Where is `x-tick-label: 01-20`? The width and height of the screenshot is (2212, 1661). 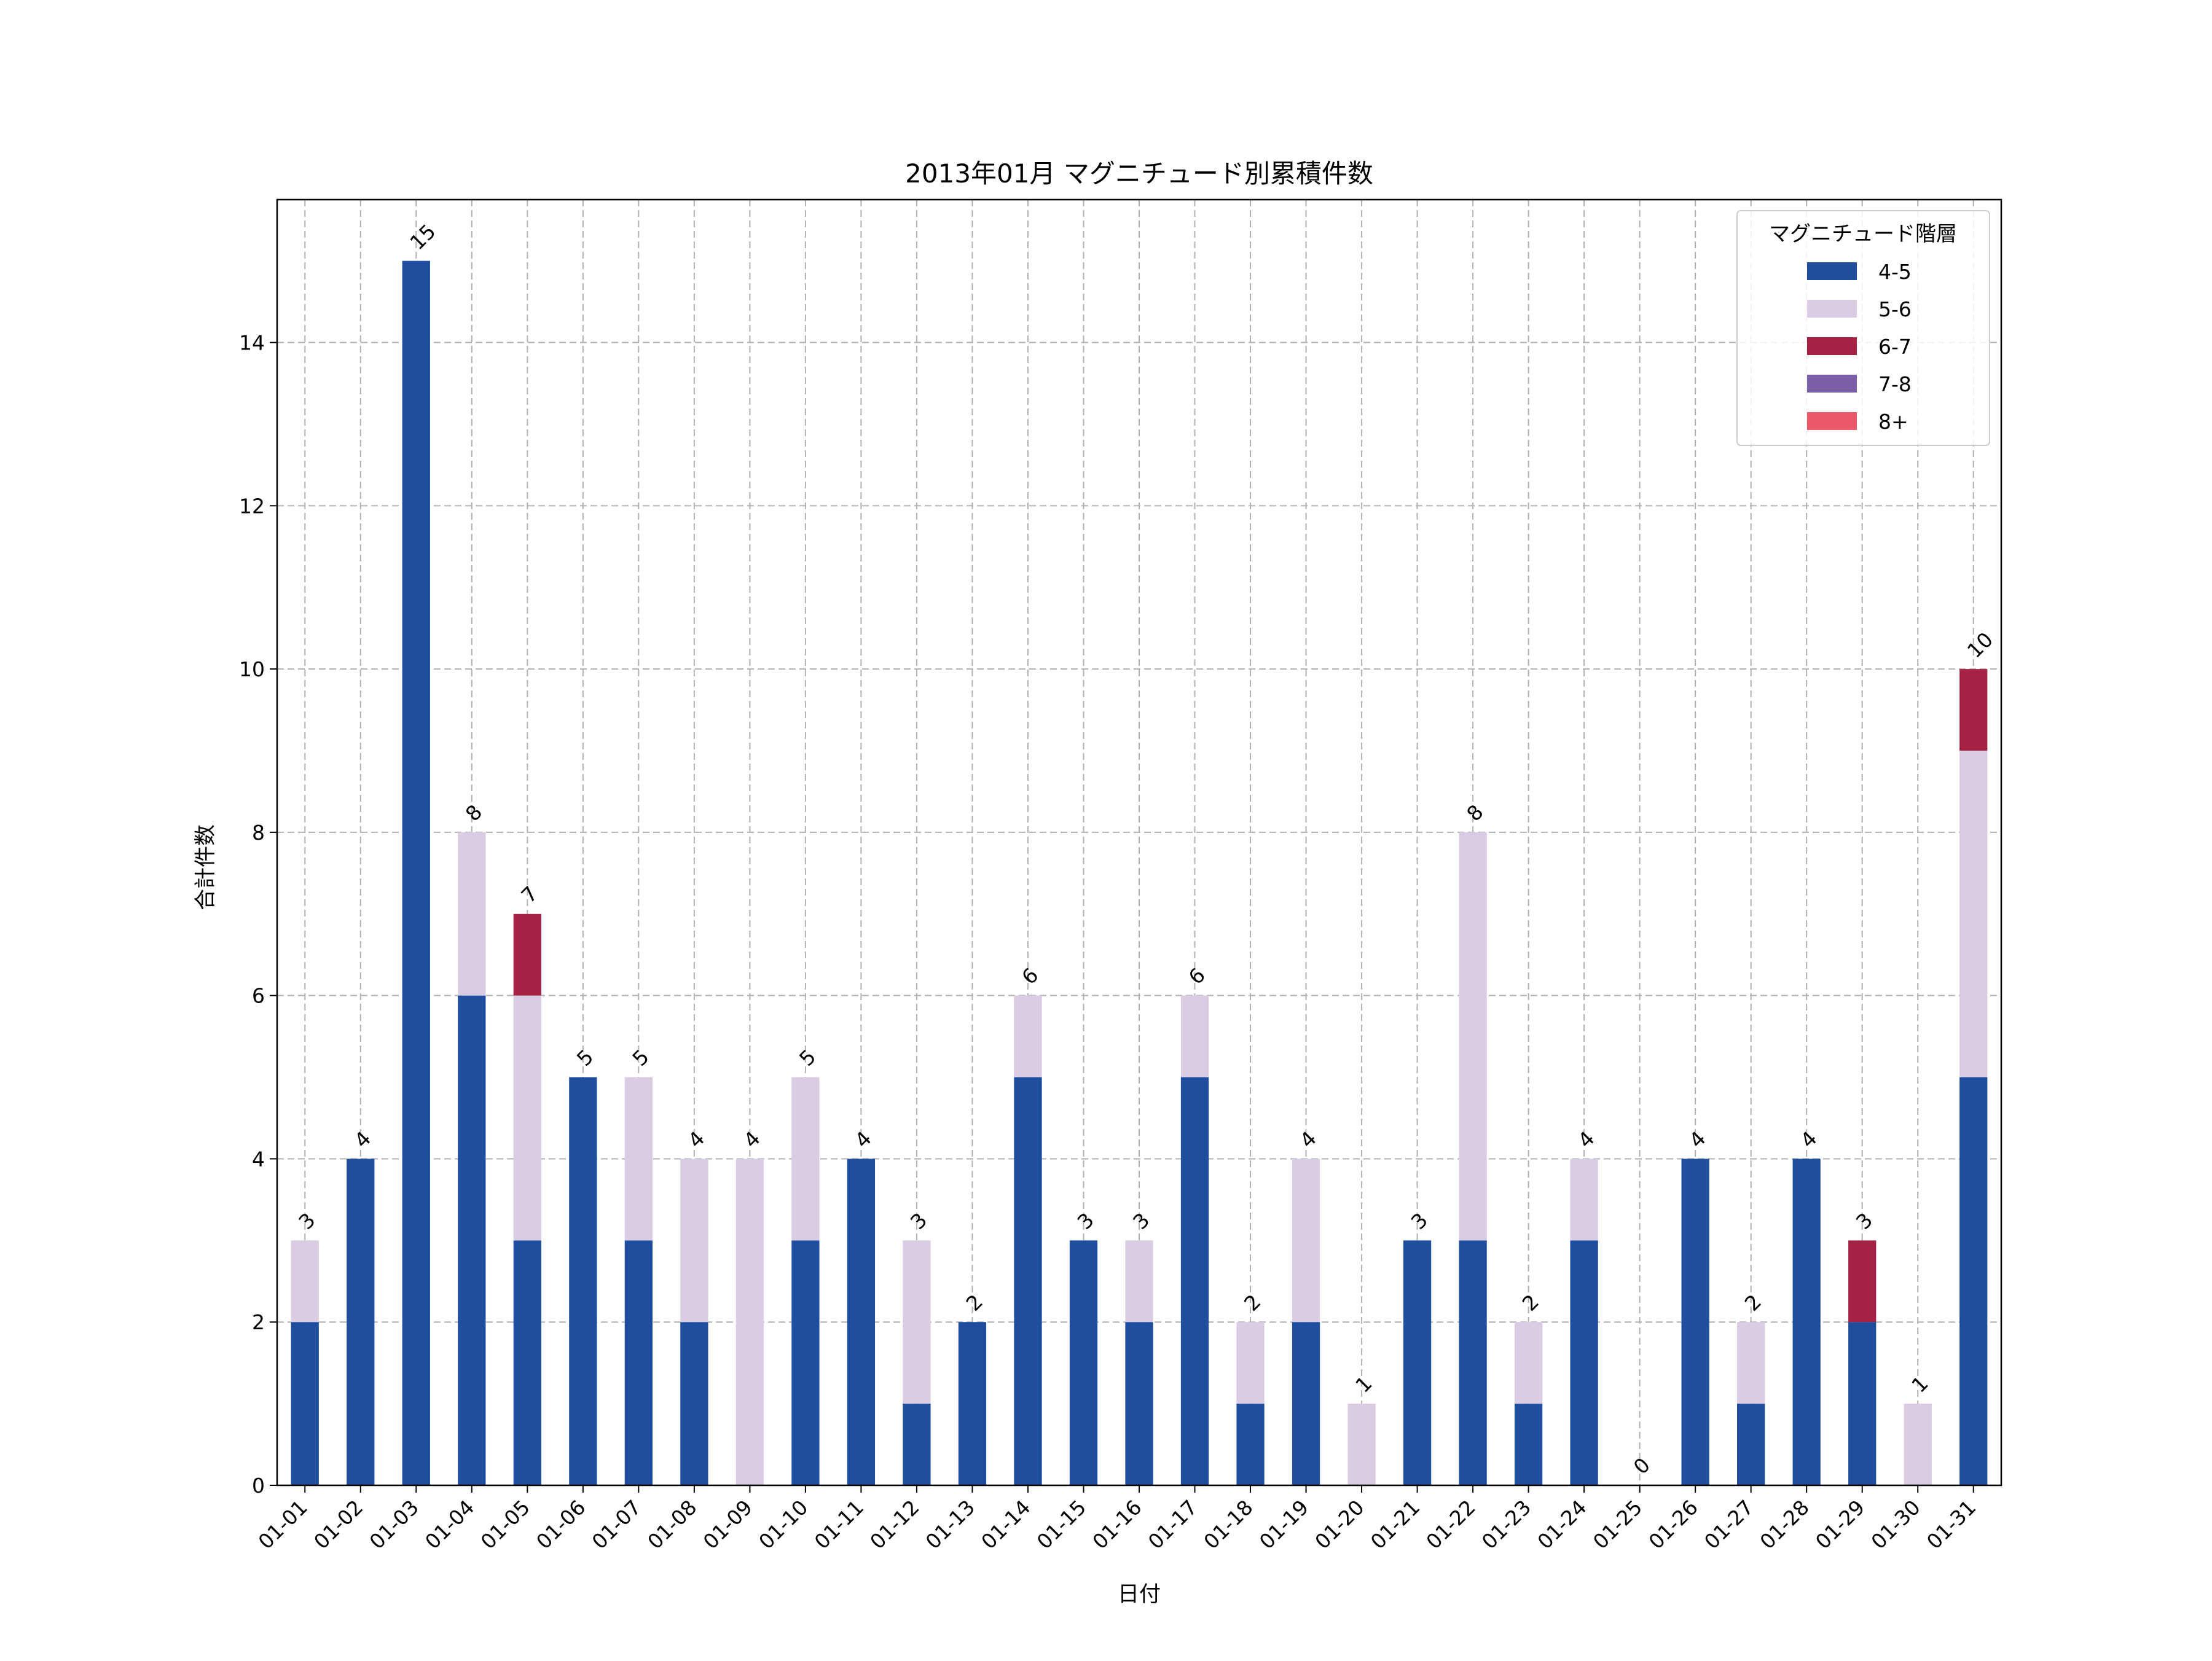 x-tick-label: 01-20 is located at coordinates (1339, 1524).